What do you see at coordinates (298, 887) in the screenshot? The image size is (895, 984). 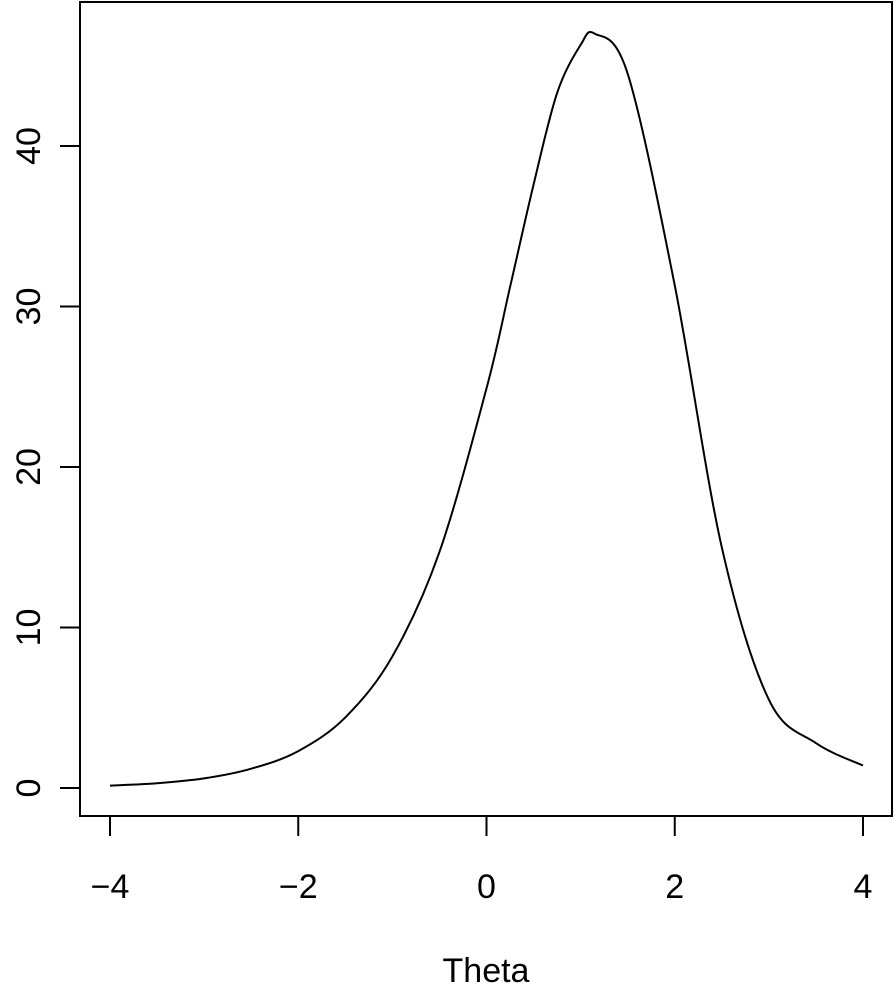 I see `x-tick-label: −2` at bounding box center [298, 887].